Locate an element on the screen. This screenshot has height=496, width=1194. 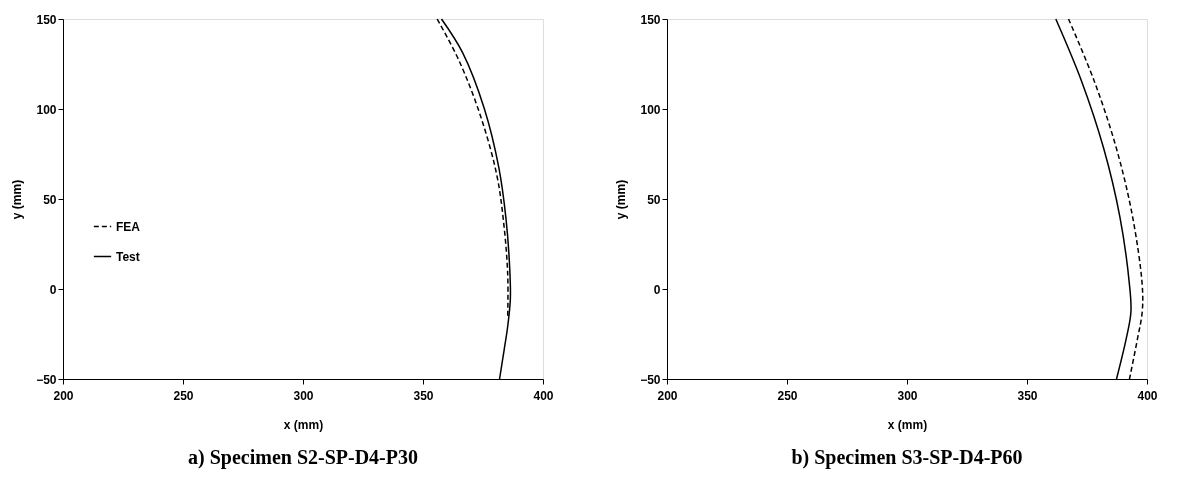
text: a) Specimen S2-SP-D4-P30 is located at coordinates (303, 457).